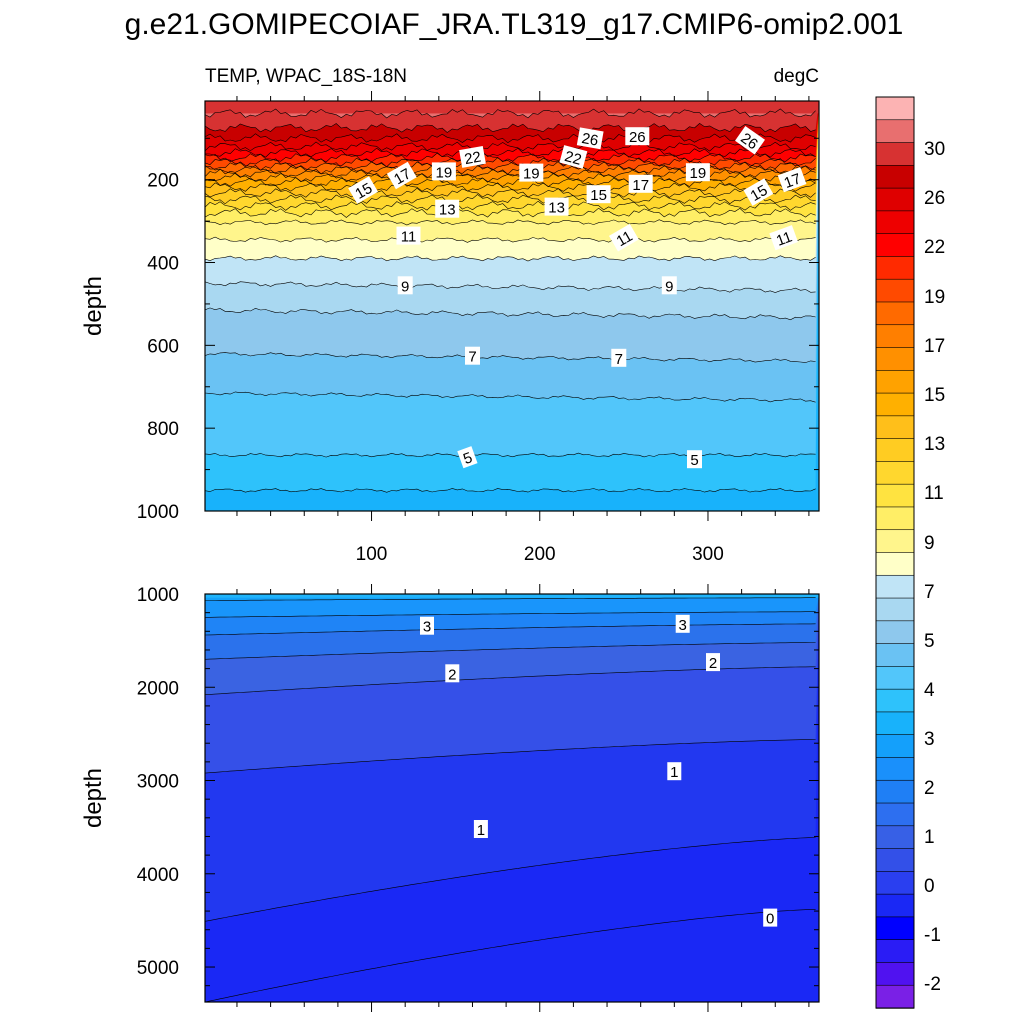 This screenshot has width=1024, height=1024. I want to click on svg-text: 1, so click(481, 830).